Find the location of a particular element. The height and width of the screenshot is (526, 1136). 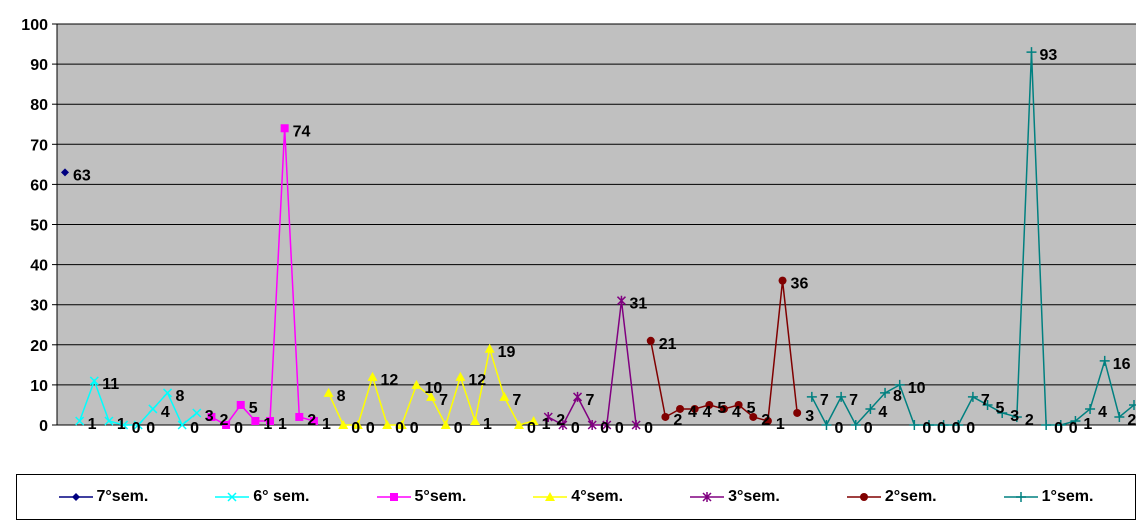

y-tick-label-70: 70 is located at coordinates (39, 145).